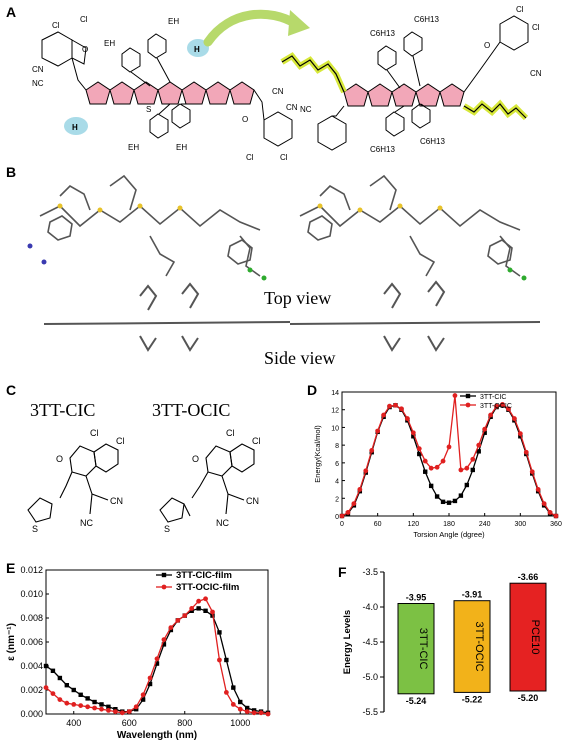 Image resolution: width=572 pixels, height=740 pixels. I want to click on side-view, so click(292, 316).